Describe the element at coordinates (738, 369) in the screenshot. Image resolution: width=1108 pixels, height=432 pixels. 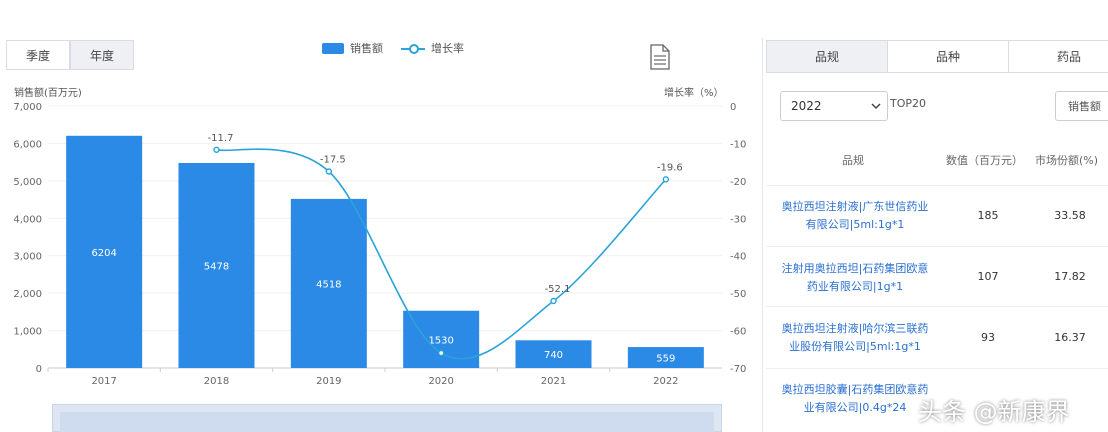
I see `y2-tick-label: -70` at that location.